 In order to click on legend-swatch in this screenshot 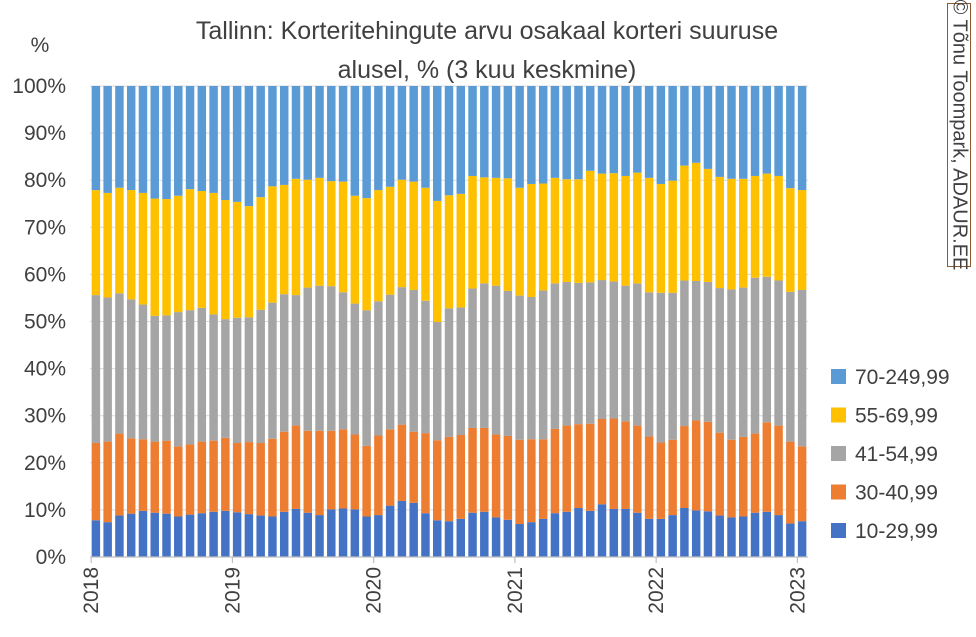, I will do `click(838, 376)`.